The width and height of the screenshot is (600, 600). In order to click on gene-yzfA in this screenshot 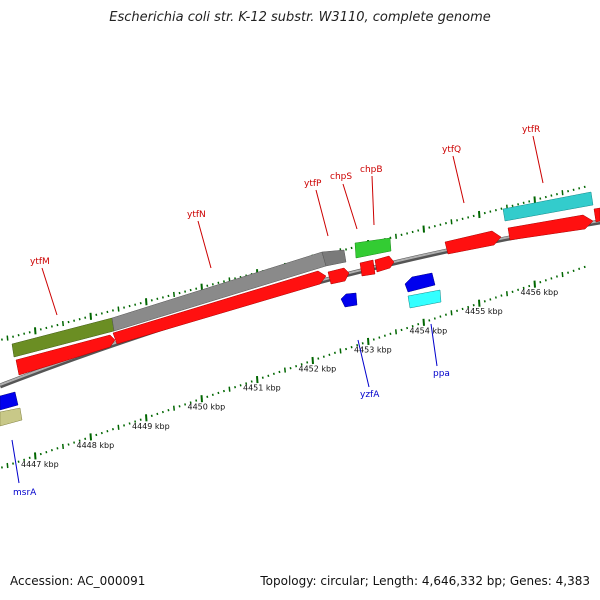, I will do `click(349, 300)`.